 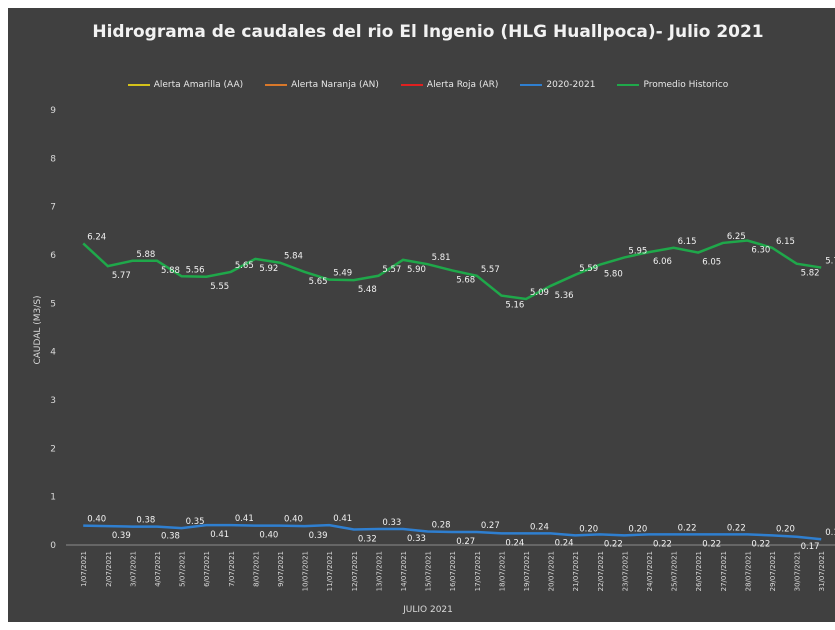 I want to click on legend-item: 2020-2021, so click(x=557, y=85).